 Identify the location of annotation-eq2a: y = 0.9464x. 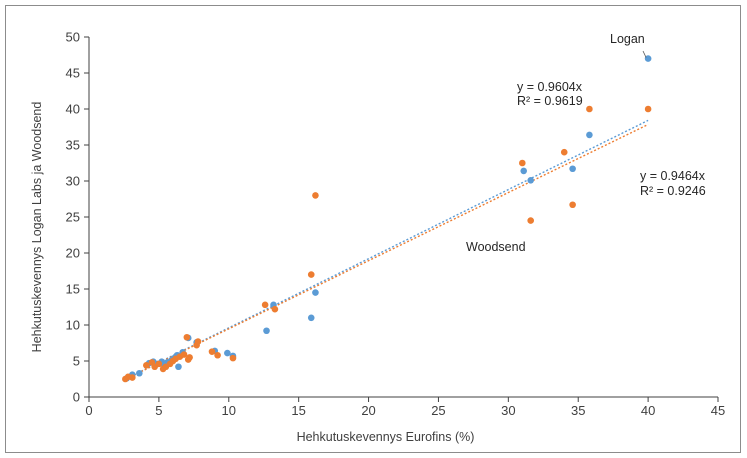
(673, 176).